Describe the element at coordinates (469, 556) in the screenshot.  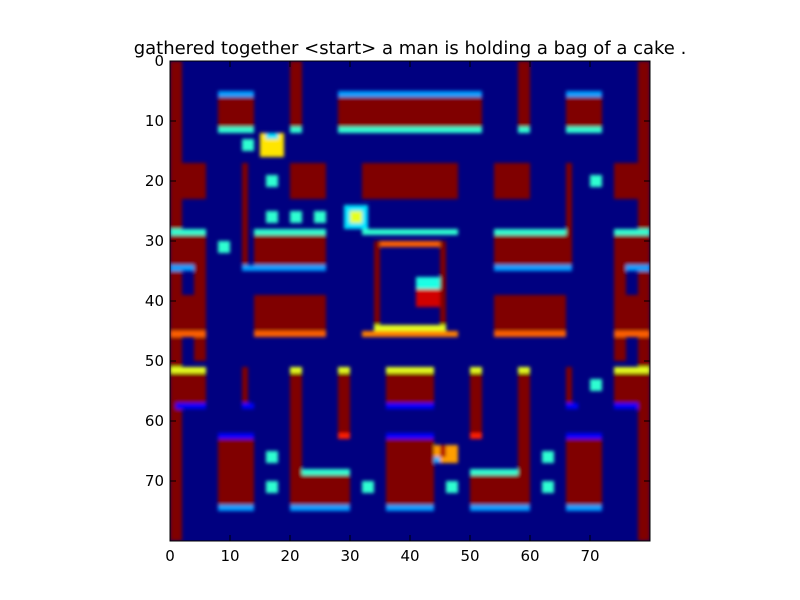
I see `x-tick-label: 50` at that location.